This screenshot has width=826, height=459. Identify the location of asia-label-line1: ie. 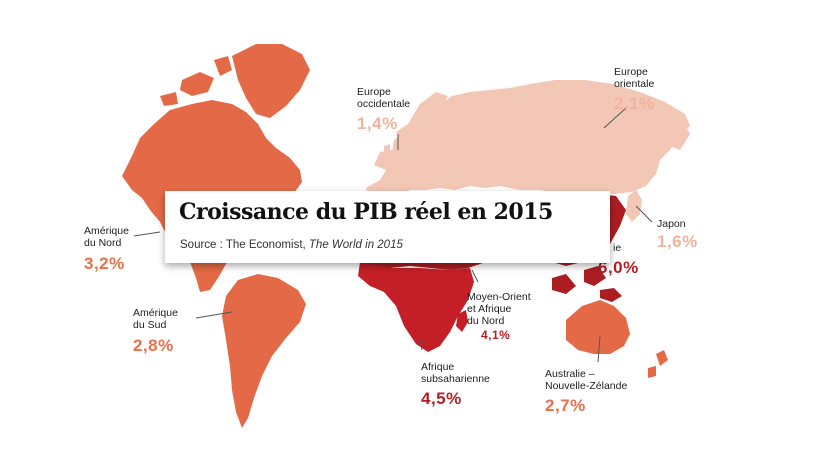
(617, 248).